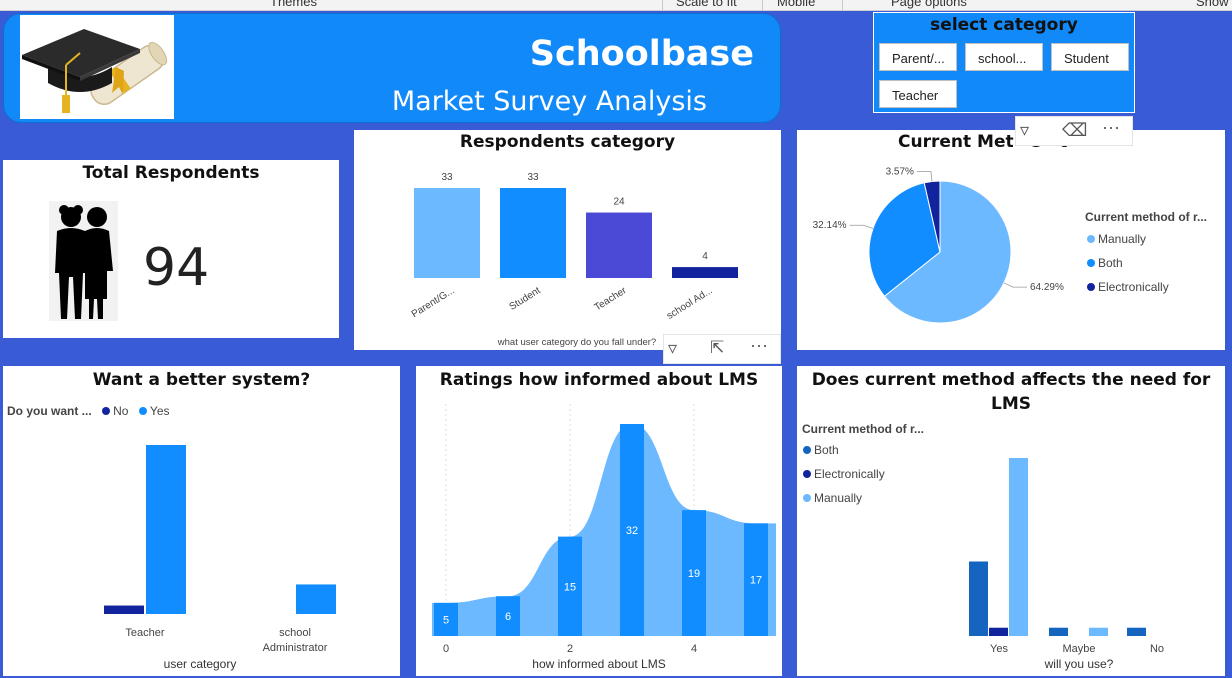 The width and height of the screenshot is (1232, 678). I want to click on data-label: 19, so click(694, 574).